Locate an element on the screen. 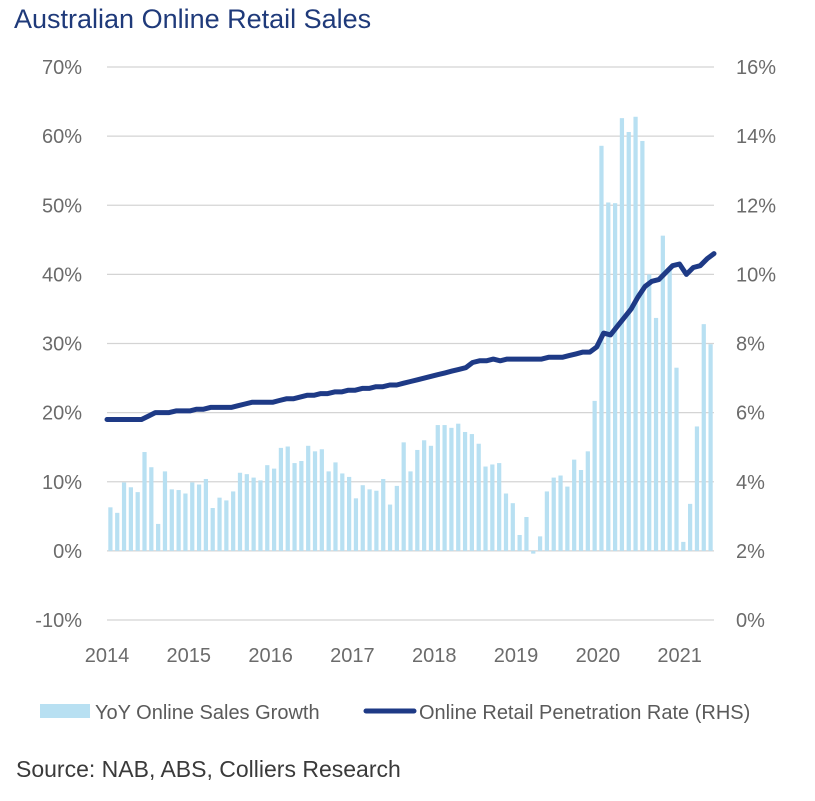 This screenshot has height=801, width=815. legend-bar-label: YoY Online Sales Growth is located at coordinates (207, 713).